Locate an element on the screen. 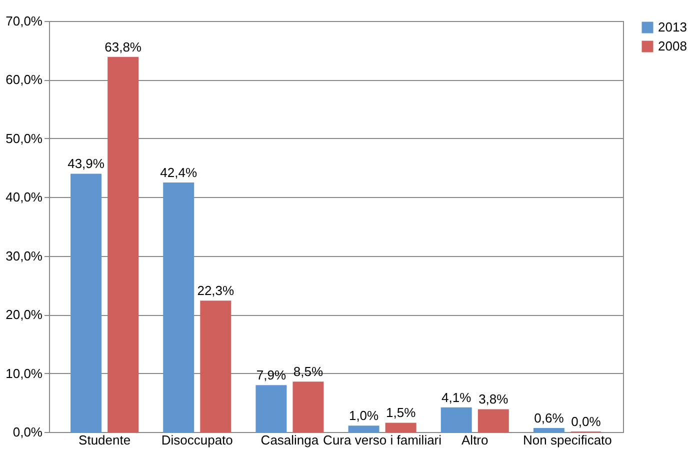  data-label: 7,9% is located at coordinates (271, 375).